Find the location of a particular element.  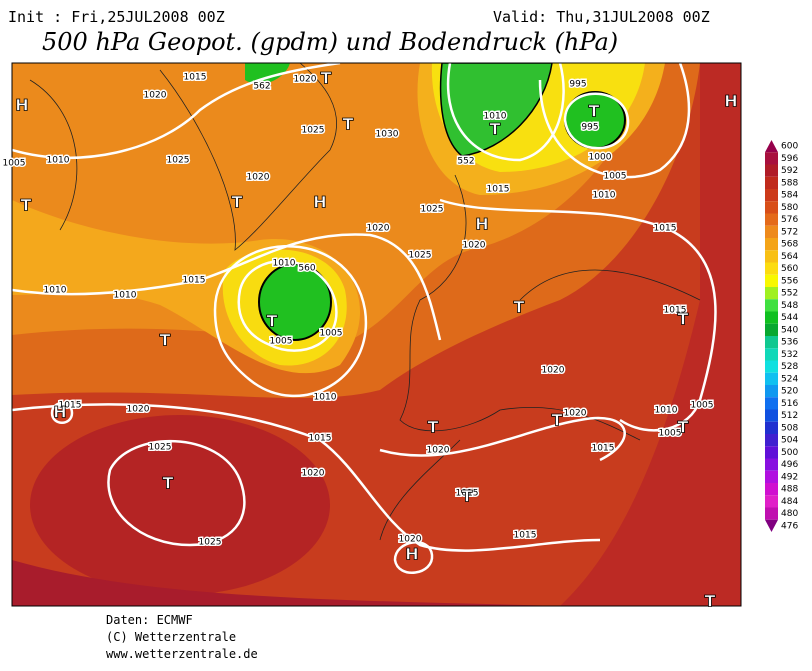

colorbar-label: 540 is located at coordinates (789, 330).